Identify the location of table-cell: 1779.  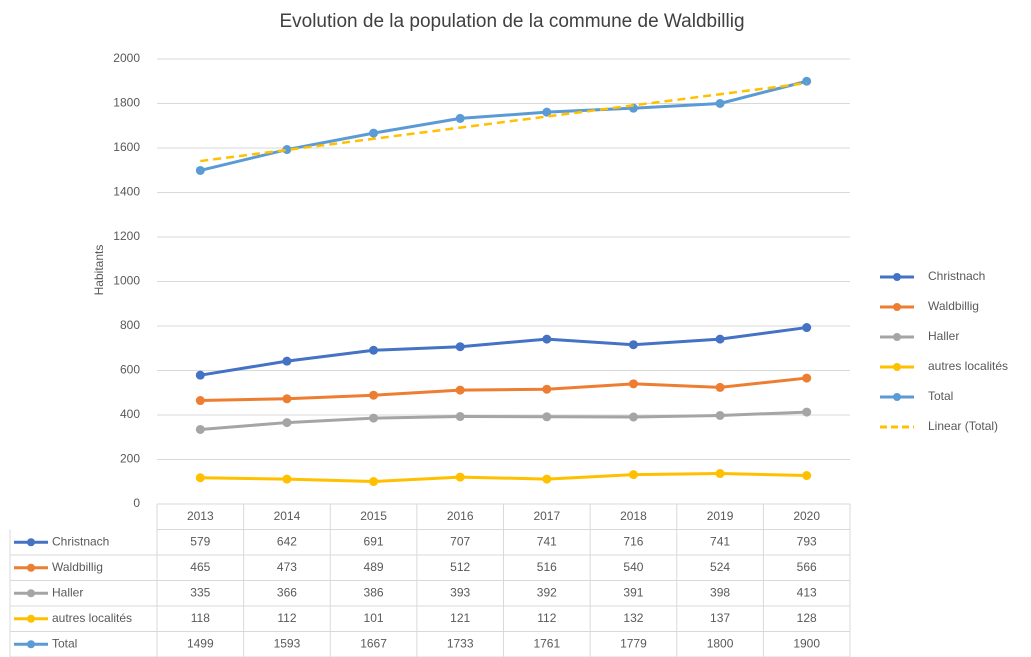
(633, 643).